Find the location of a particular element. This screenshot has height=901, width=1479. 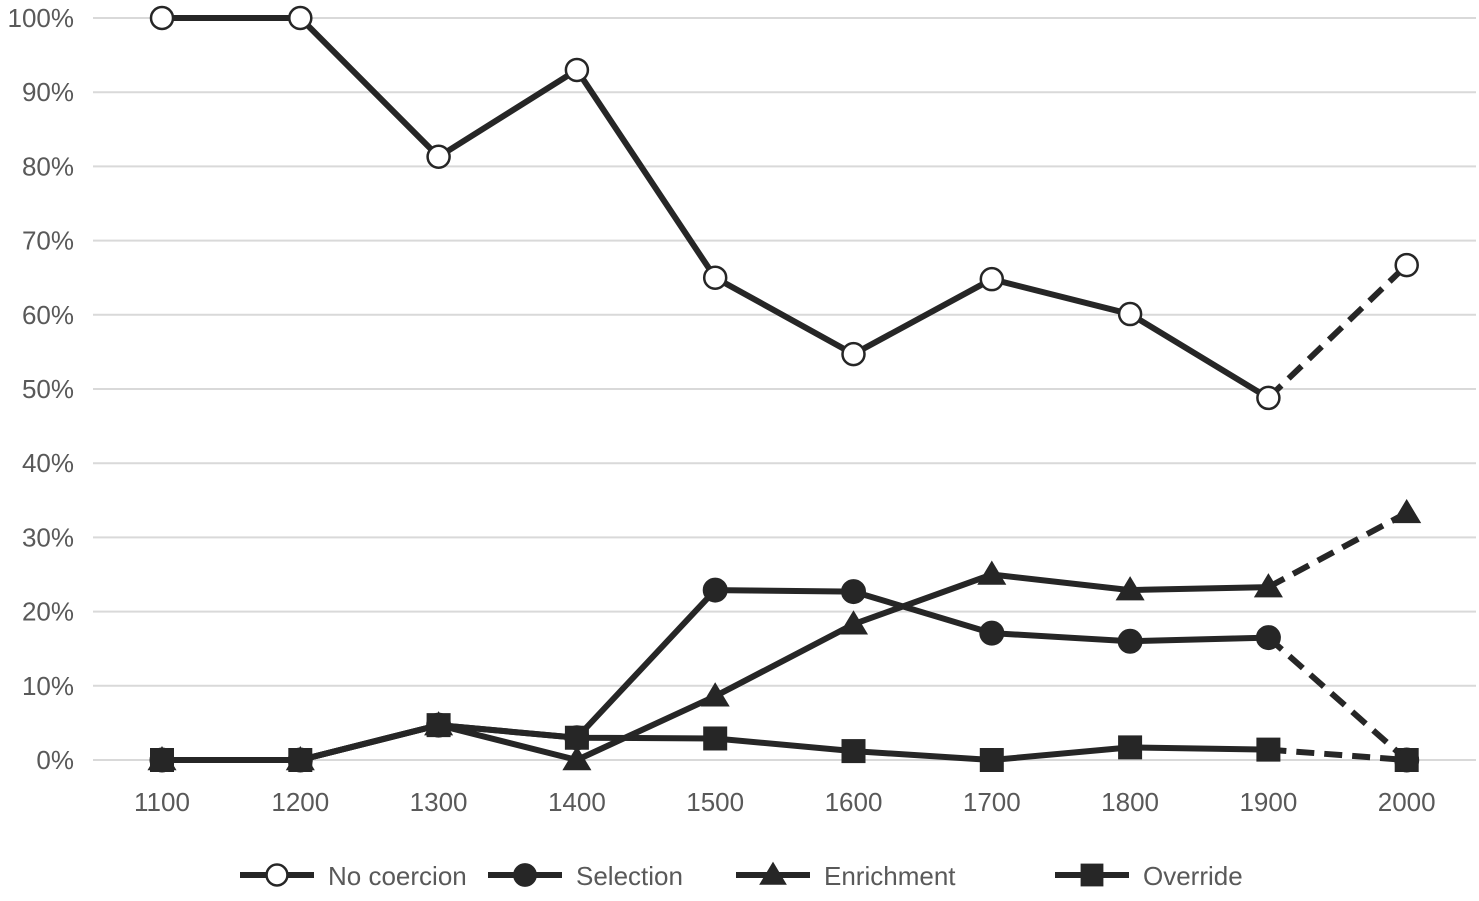

y-axis-ticks: 0% 10% 20% 30% 40% 50% 60% 70% 80% 90% 100% is located at coordinates (41, 389).